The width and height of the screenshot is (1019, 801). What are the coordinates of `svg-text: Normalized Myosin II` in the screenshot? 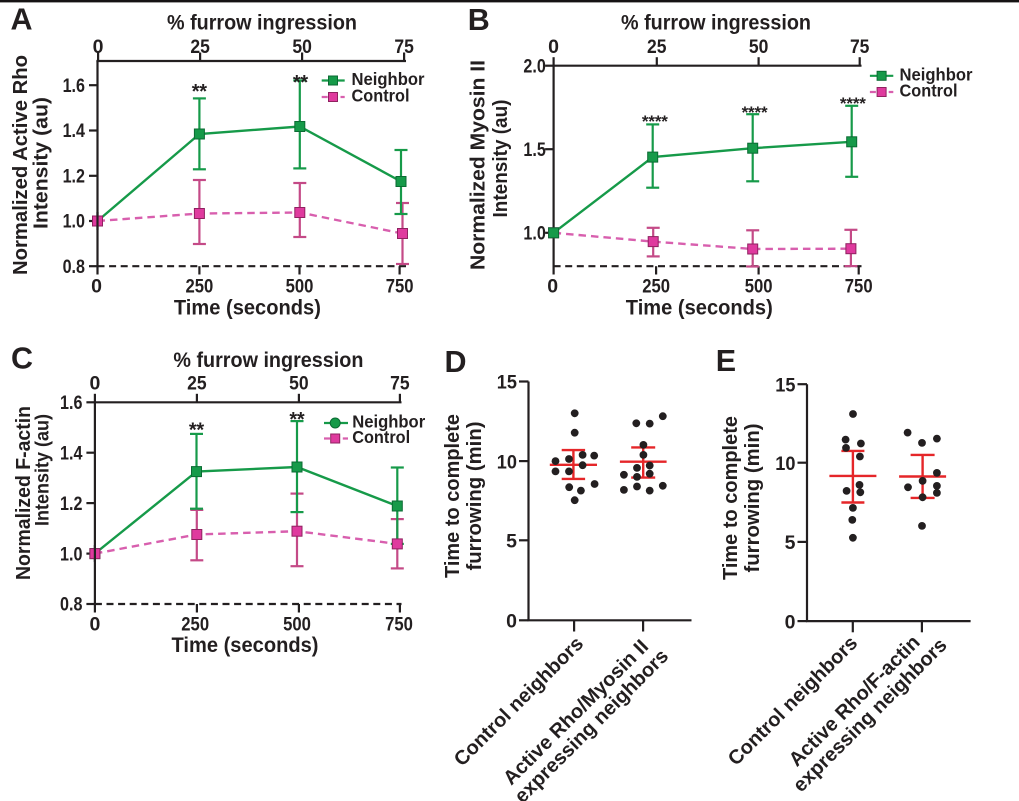 It's located at (478, 165).